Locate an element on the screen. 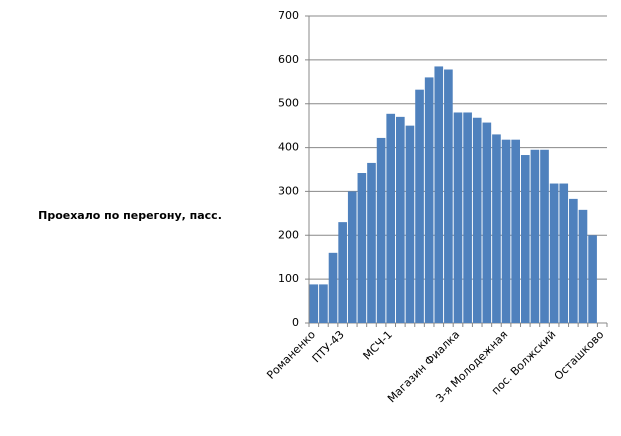 This screenshot has height=436, width=621. y-tick-label: 100 is located at coordinates (288, 278).